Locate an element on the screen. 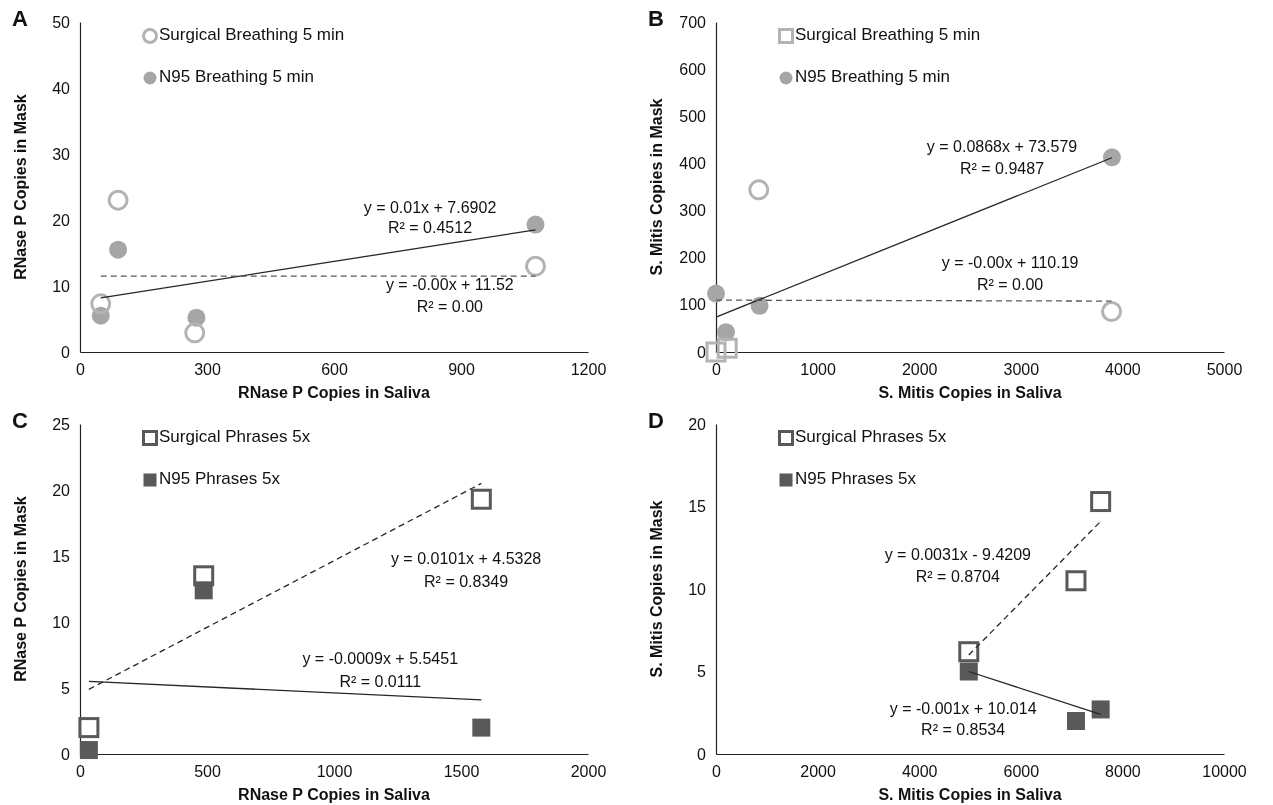 The image size is (1273, 805). chart-title: C is located at coordinates (20, 420).